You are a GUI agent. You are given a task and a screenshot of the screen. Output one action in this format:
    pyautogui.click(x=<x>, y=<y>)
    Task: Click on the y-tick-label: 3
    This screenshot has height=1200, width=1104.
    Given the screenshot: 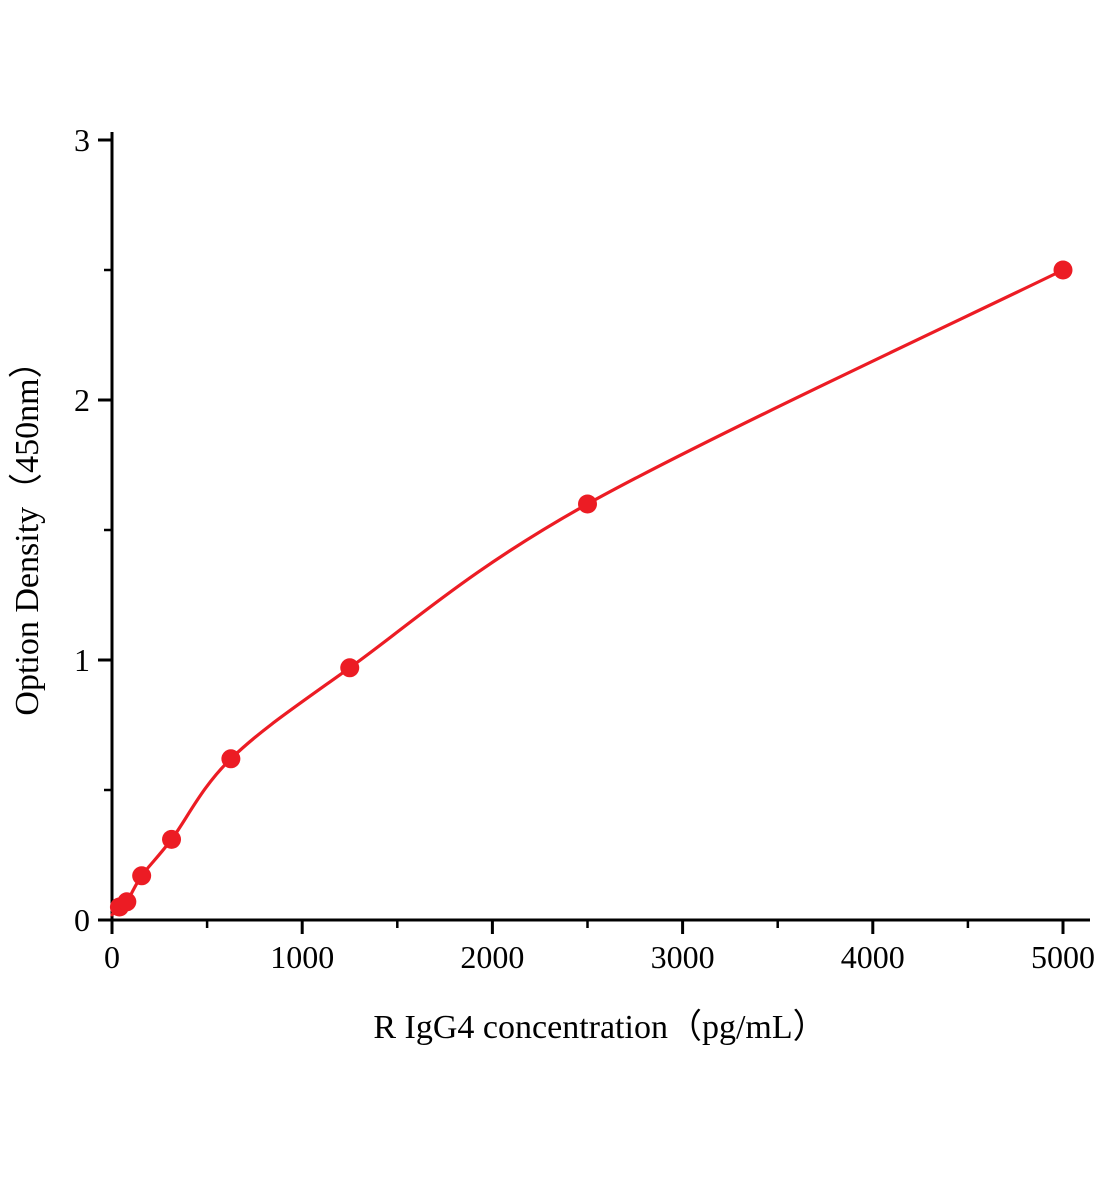 What is the action you would take?
    pyautogui.click(x=82, y=140)
    